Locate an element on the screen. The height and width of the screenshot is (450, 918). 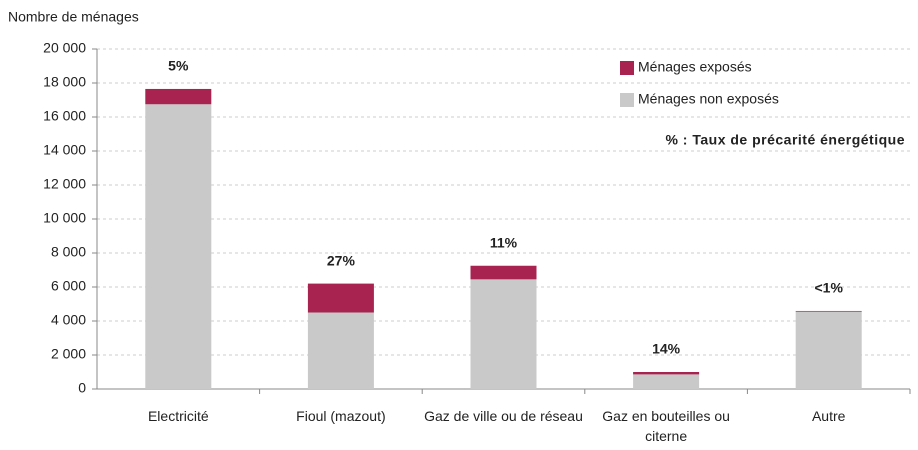
x-tick-label: Electricité is located at coordinates (178, 416).